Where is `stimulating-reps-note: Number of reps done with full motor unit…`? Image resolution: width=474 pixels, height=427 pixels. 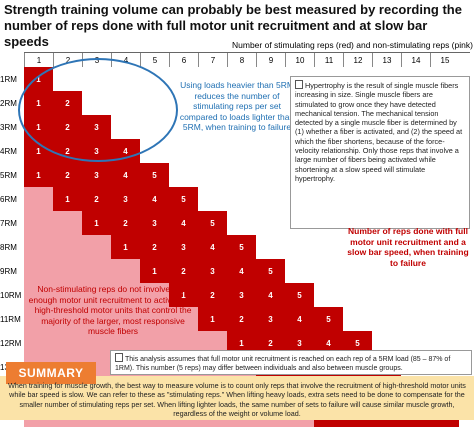
stimulating-reps-note: Number of reps done with full motor unit… is located at coordinates (408, 247).